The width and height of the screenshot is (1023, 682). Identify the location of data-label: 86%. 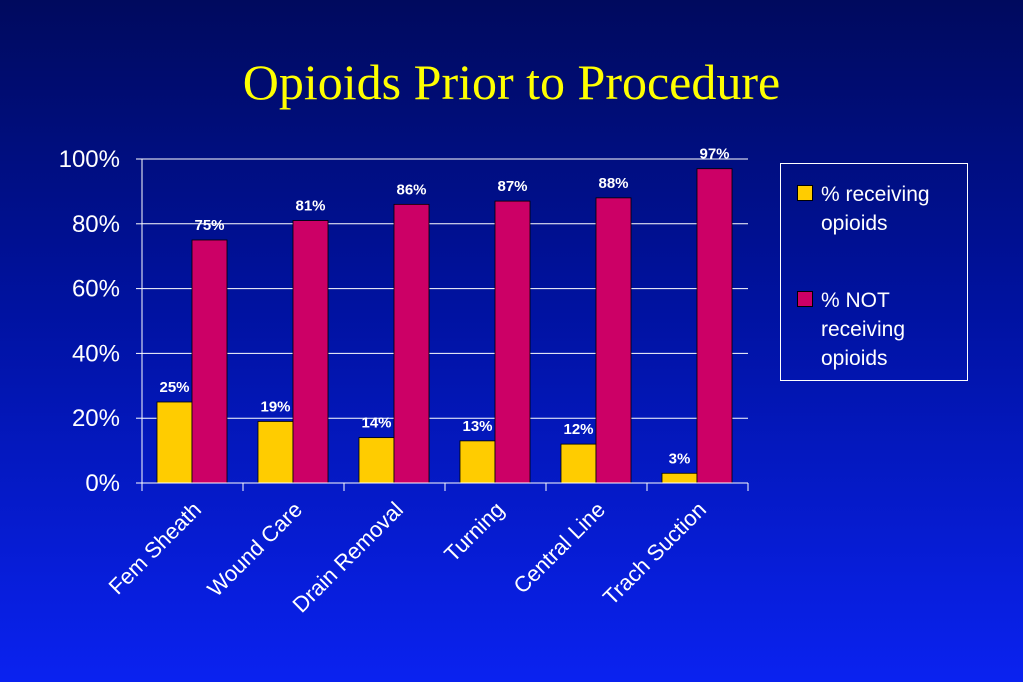
(411, 189).